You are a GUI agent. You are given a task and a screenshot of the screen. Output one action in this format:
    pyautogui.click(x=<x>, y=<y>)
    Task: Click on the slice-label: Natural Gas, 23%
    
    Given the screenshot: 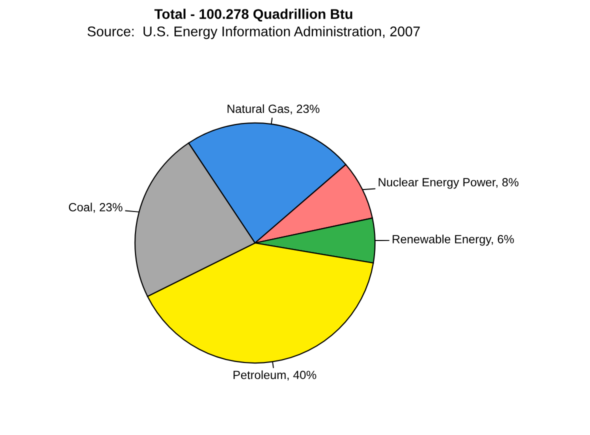 What is the action you would take?
    pyautogui.click(x=274, y=109)
    